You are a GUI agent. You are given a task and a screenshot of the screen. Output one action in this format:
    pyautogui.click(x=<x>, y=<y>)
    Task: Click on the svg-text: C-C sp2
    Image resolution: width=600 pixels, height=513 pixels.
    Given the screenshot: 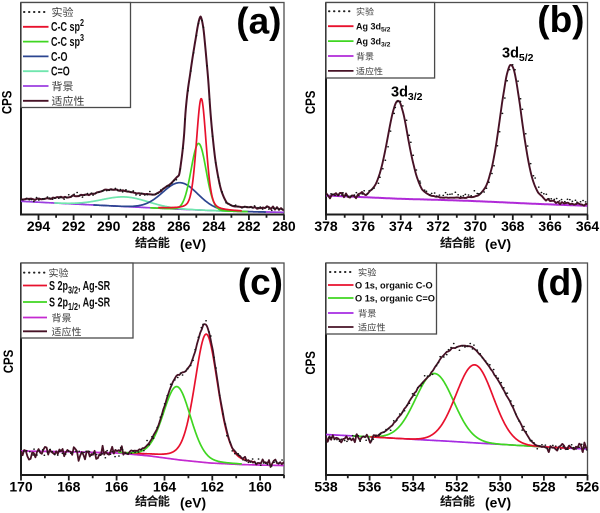 What is the action you would take?
    pyautogui.click(x=67, y=26)
    